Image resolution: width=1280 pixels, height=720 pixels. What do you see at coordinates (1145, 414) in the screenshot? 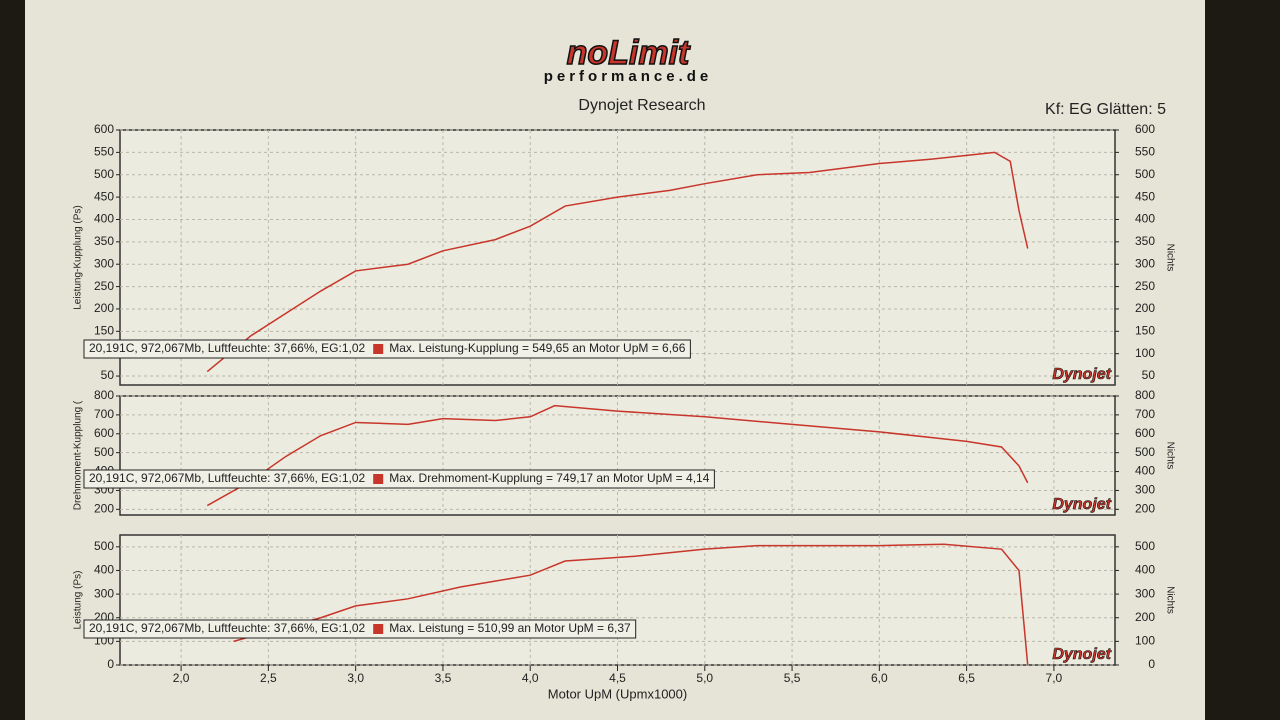
I see `y2-tick-label: 700` at bounding box center [1145, 414].